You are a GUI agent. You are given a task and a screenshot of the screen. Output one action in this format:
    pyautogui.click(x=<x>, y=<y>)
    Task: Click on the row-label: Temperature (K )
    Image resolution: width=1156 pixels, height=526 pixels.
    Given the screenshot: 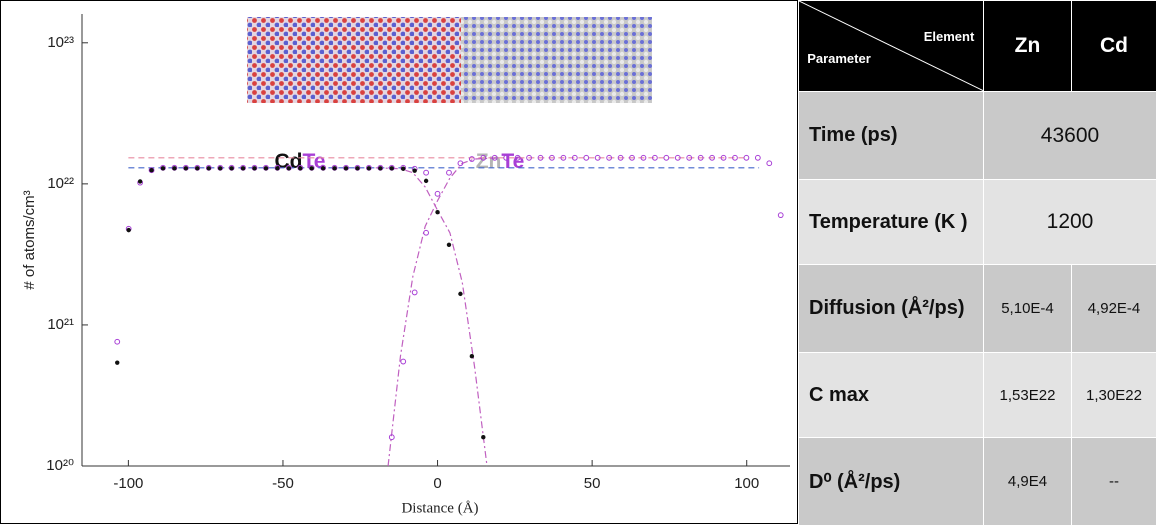 What is the action you would take?
    pyautogui.click(x=891, y=222)
    